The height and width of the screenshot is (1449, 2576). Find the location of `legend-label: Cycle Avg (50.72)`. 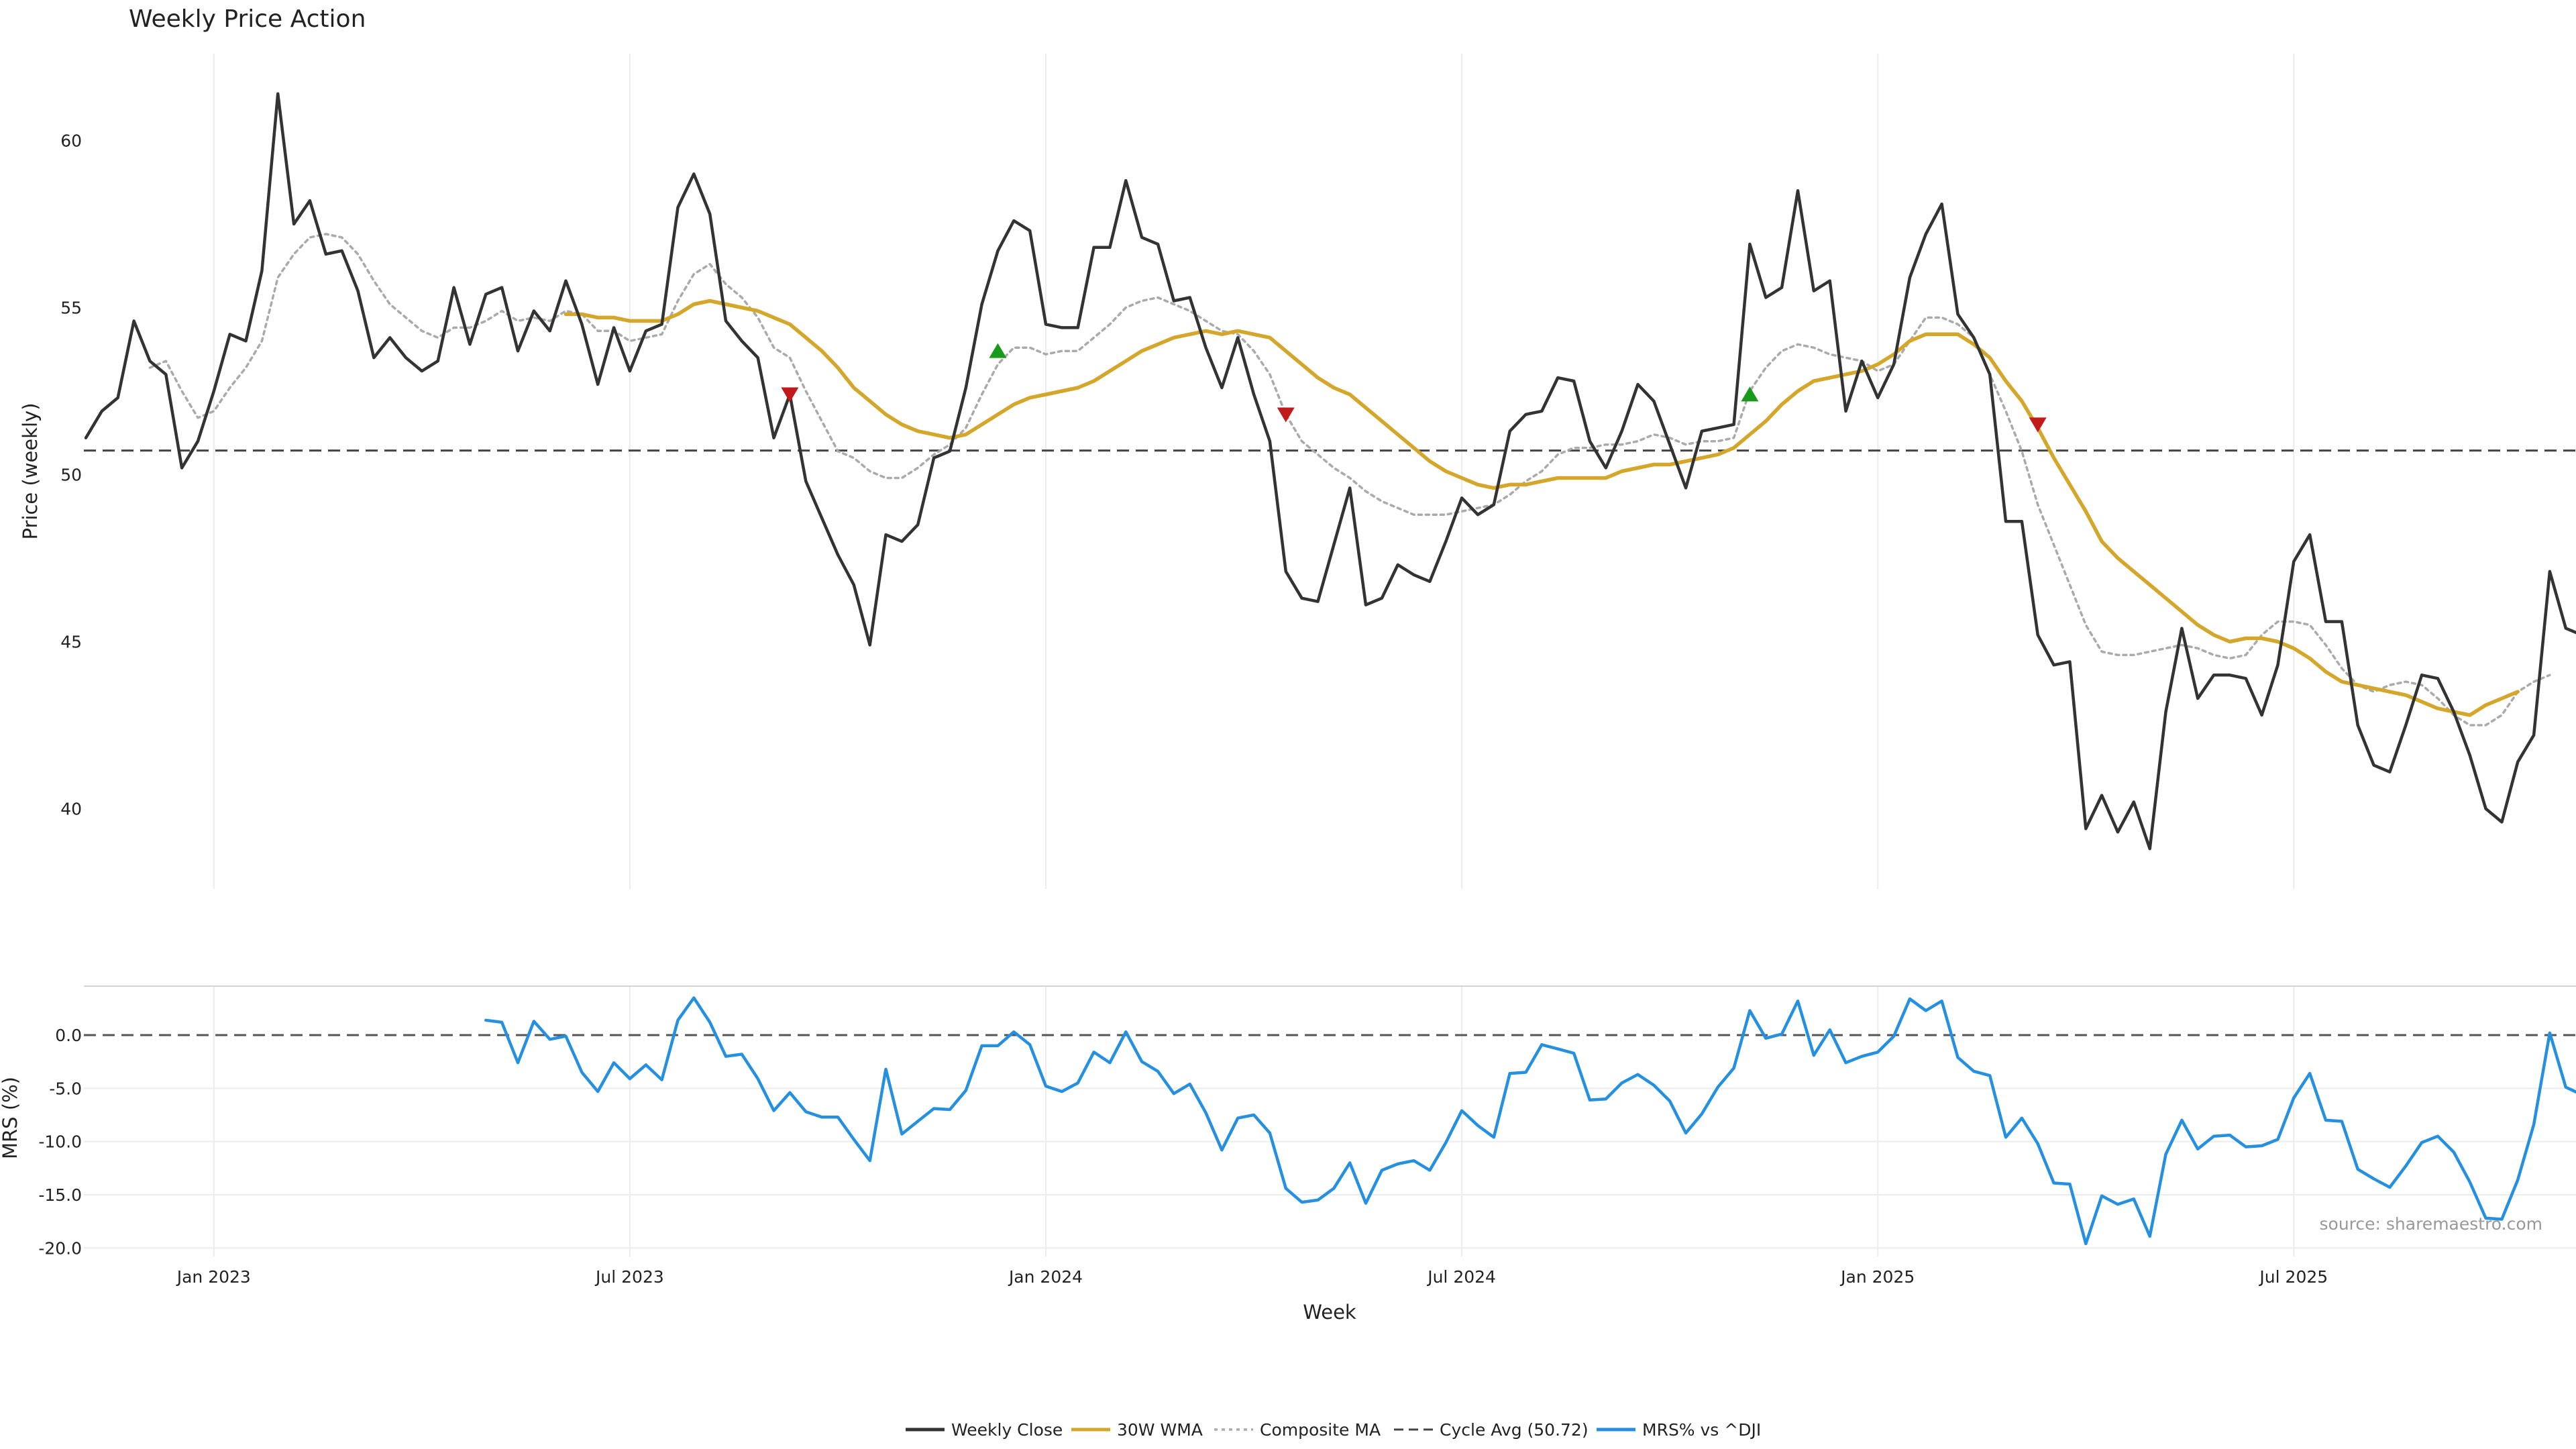

legend-label: Cycle Avg (50.72) is located at coordinates (1514, 1430).